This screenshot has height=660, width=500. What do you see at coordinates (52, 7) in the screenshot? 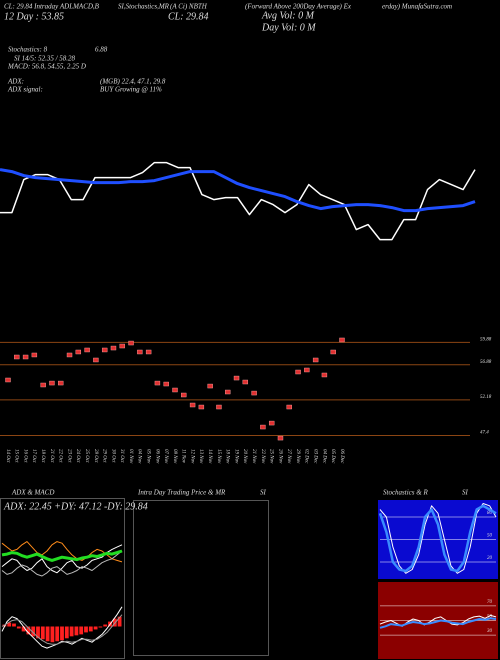
I see `header-text: CL: 29.84 Intraday ADLMACD,B` at bounding box center [52, 7].